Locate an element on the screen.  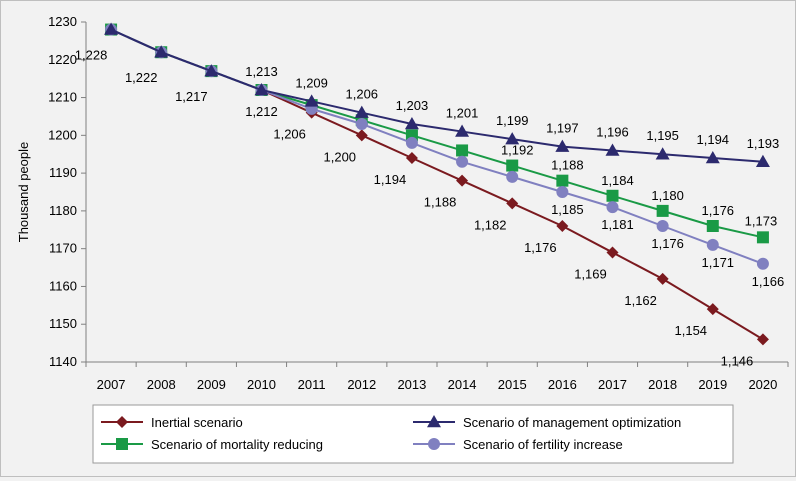
x-tick-label: 2007 is located at coordinates (111, 384).